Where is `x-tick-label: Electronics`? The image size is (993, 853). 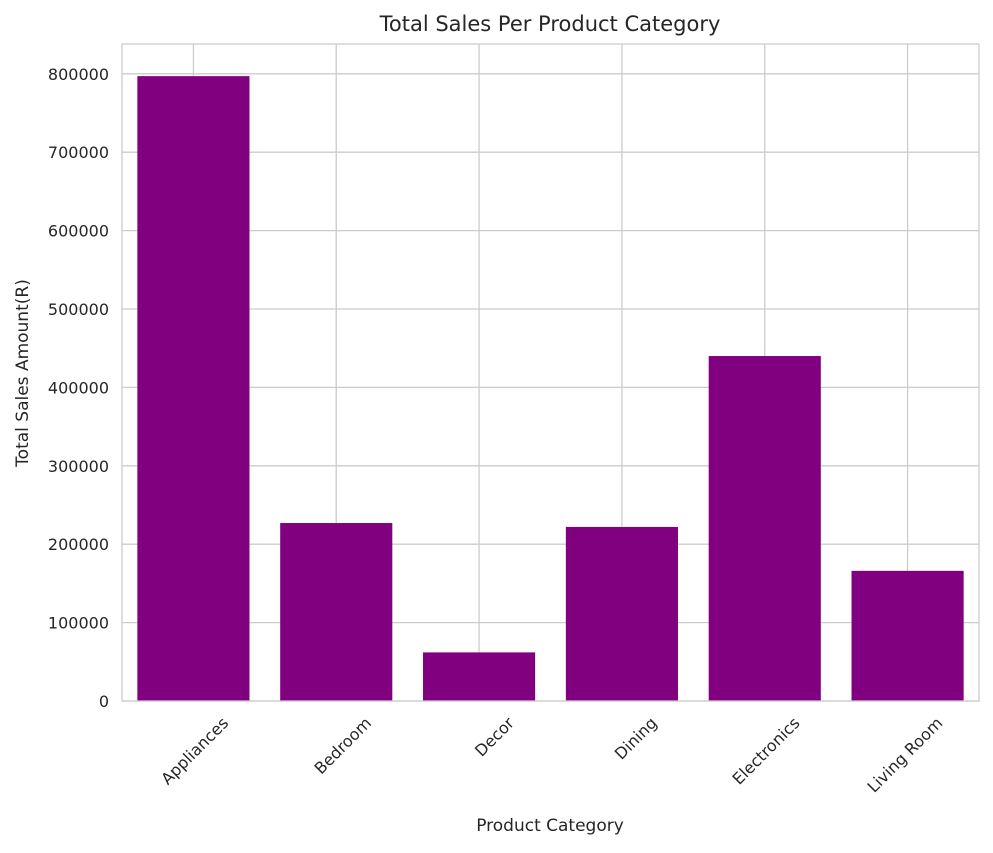 x-tick-label: Electronics is located at coordinates (765, 750).